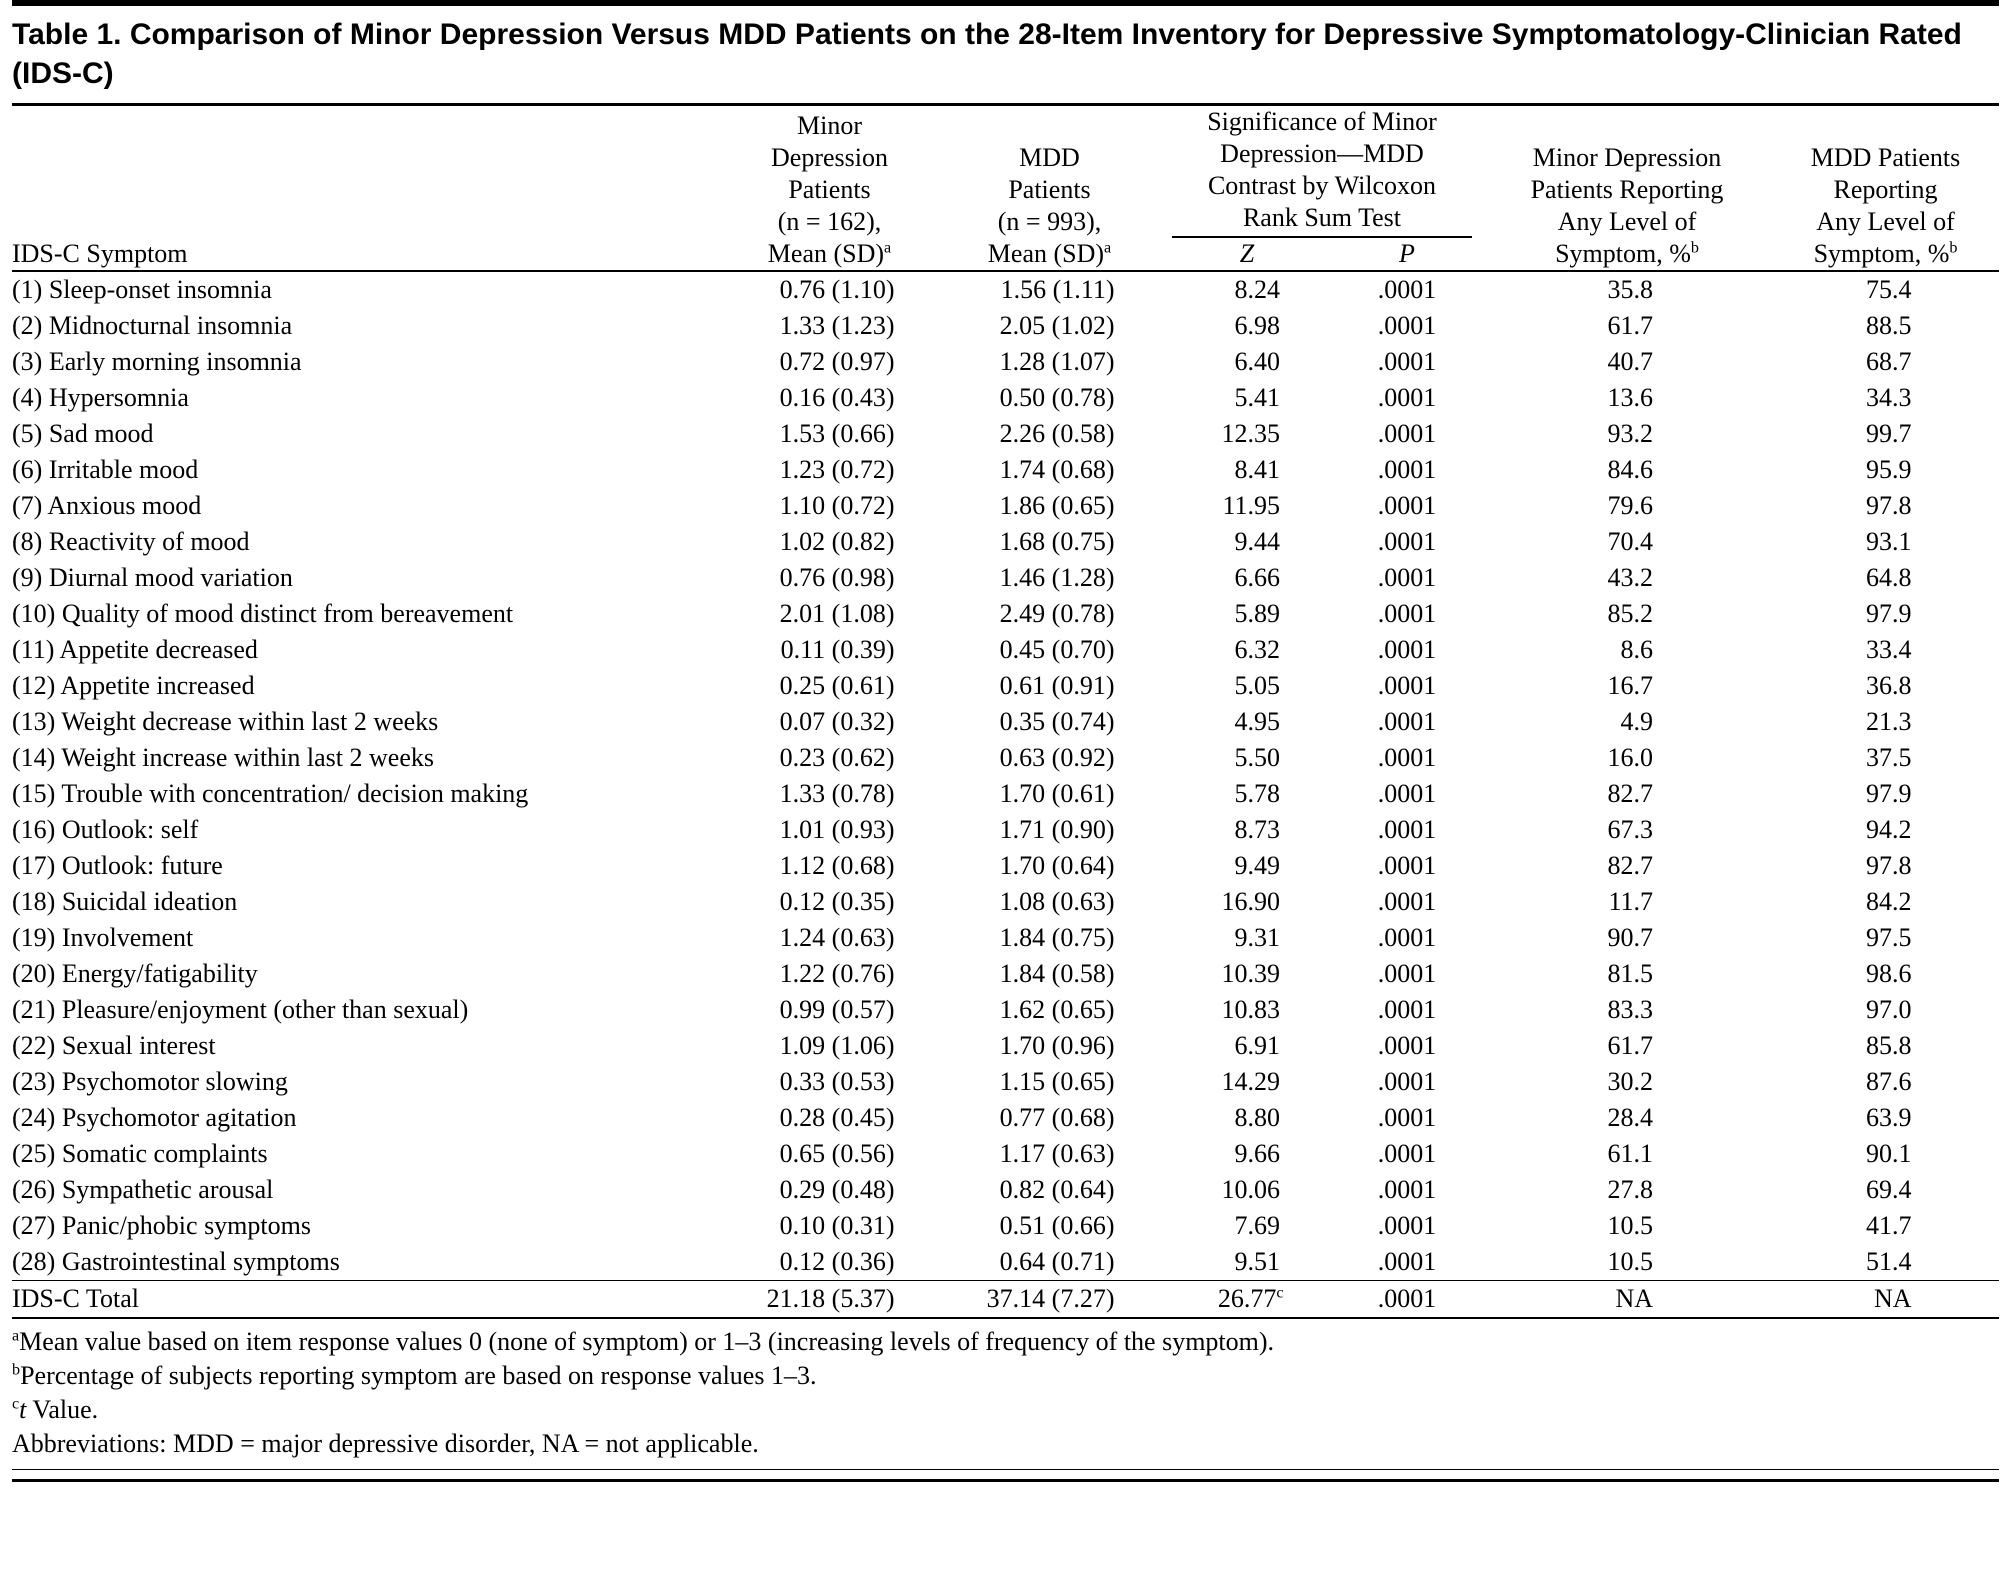  I want to click on z-cell: 8.73, so click(1257, 829).